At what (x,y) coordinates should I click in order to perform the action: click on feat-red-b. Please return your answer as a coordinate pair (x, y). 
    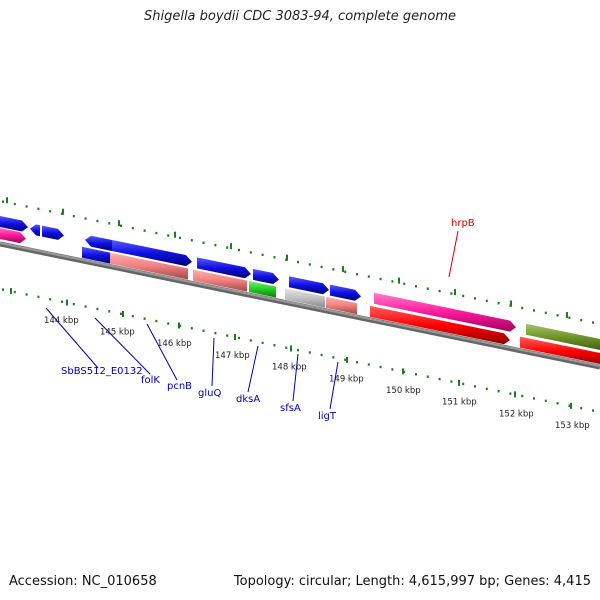
    Looking at the image, I should click on (560, 350).